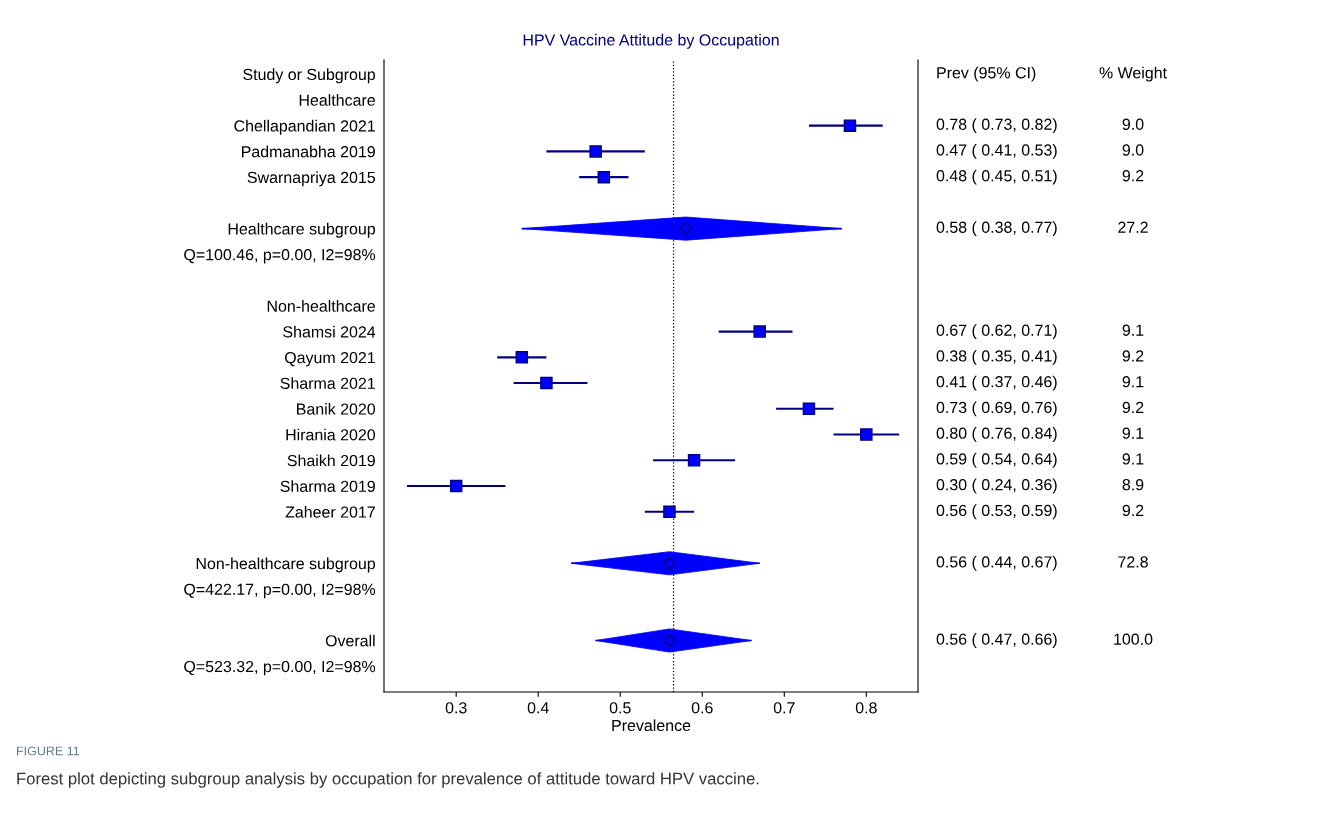 The height and width of the screenshot is (834, 1322). Describe the element at coordinates (331, 434) in the screenshot. I see `y-tick-label: Hirania 2020` at that location.